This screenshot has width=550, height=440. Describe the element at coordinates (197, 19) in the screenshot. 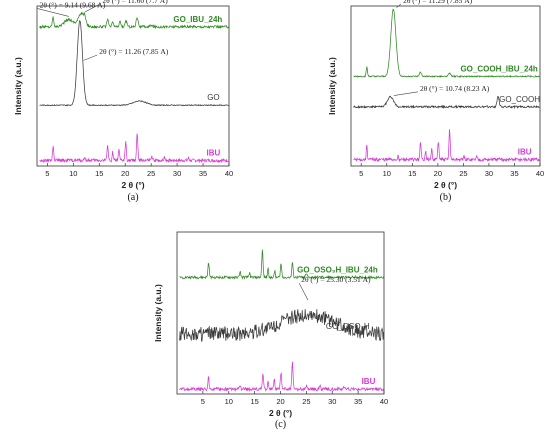

I see `series-label: GO_IBU_24h` at that location.